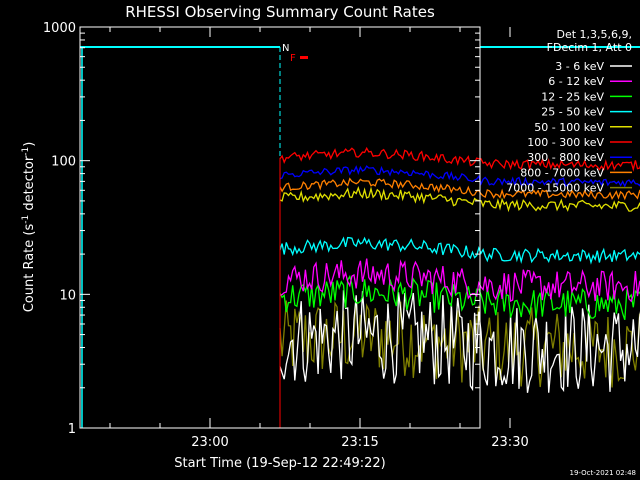 The width and height of the screenshot is (640, 480). What do you see at coordinates (63, 162) in the screenshot?
I see `y-tick-label: 100` at bounding box center [63, 162].